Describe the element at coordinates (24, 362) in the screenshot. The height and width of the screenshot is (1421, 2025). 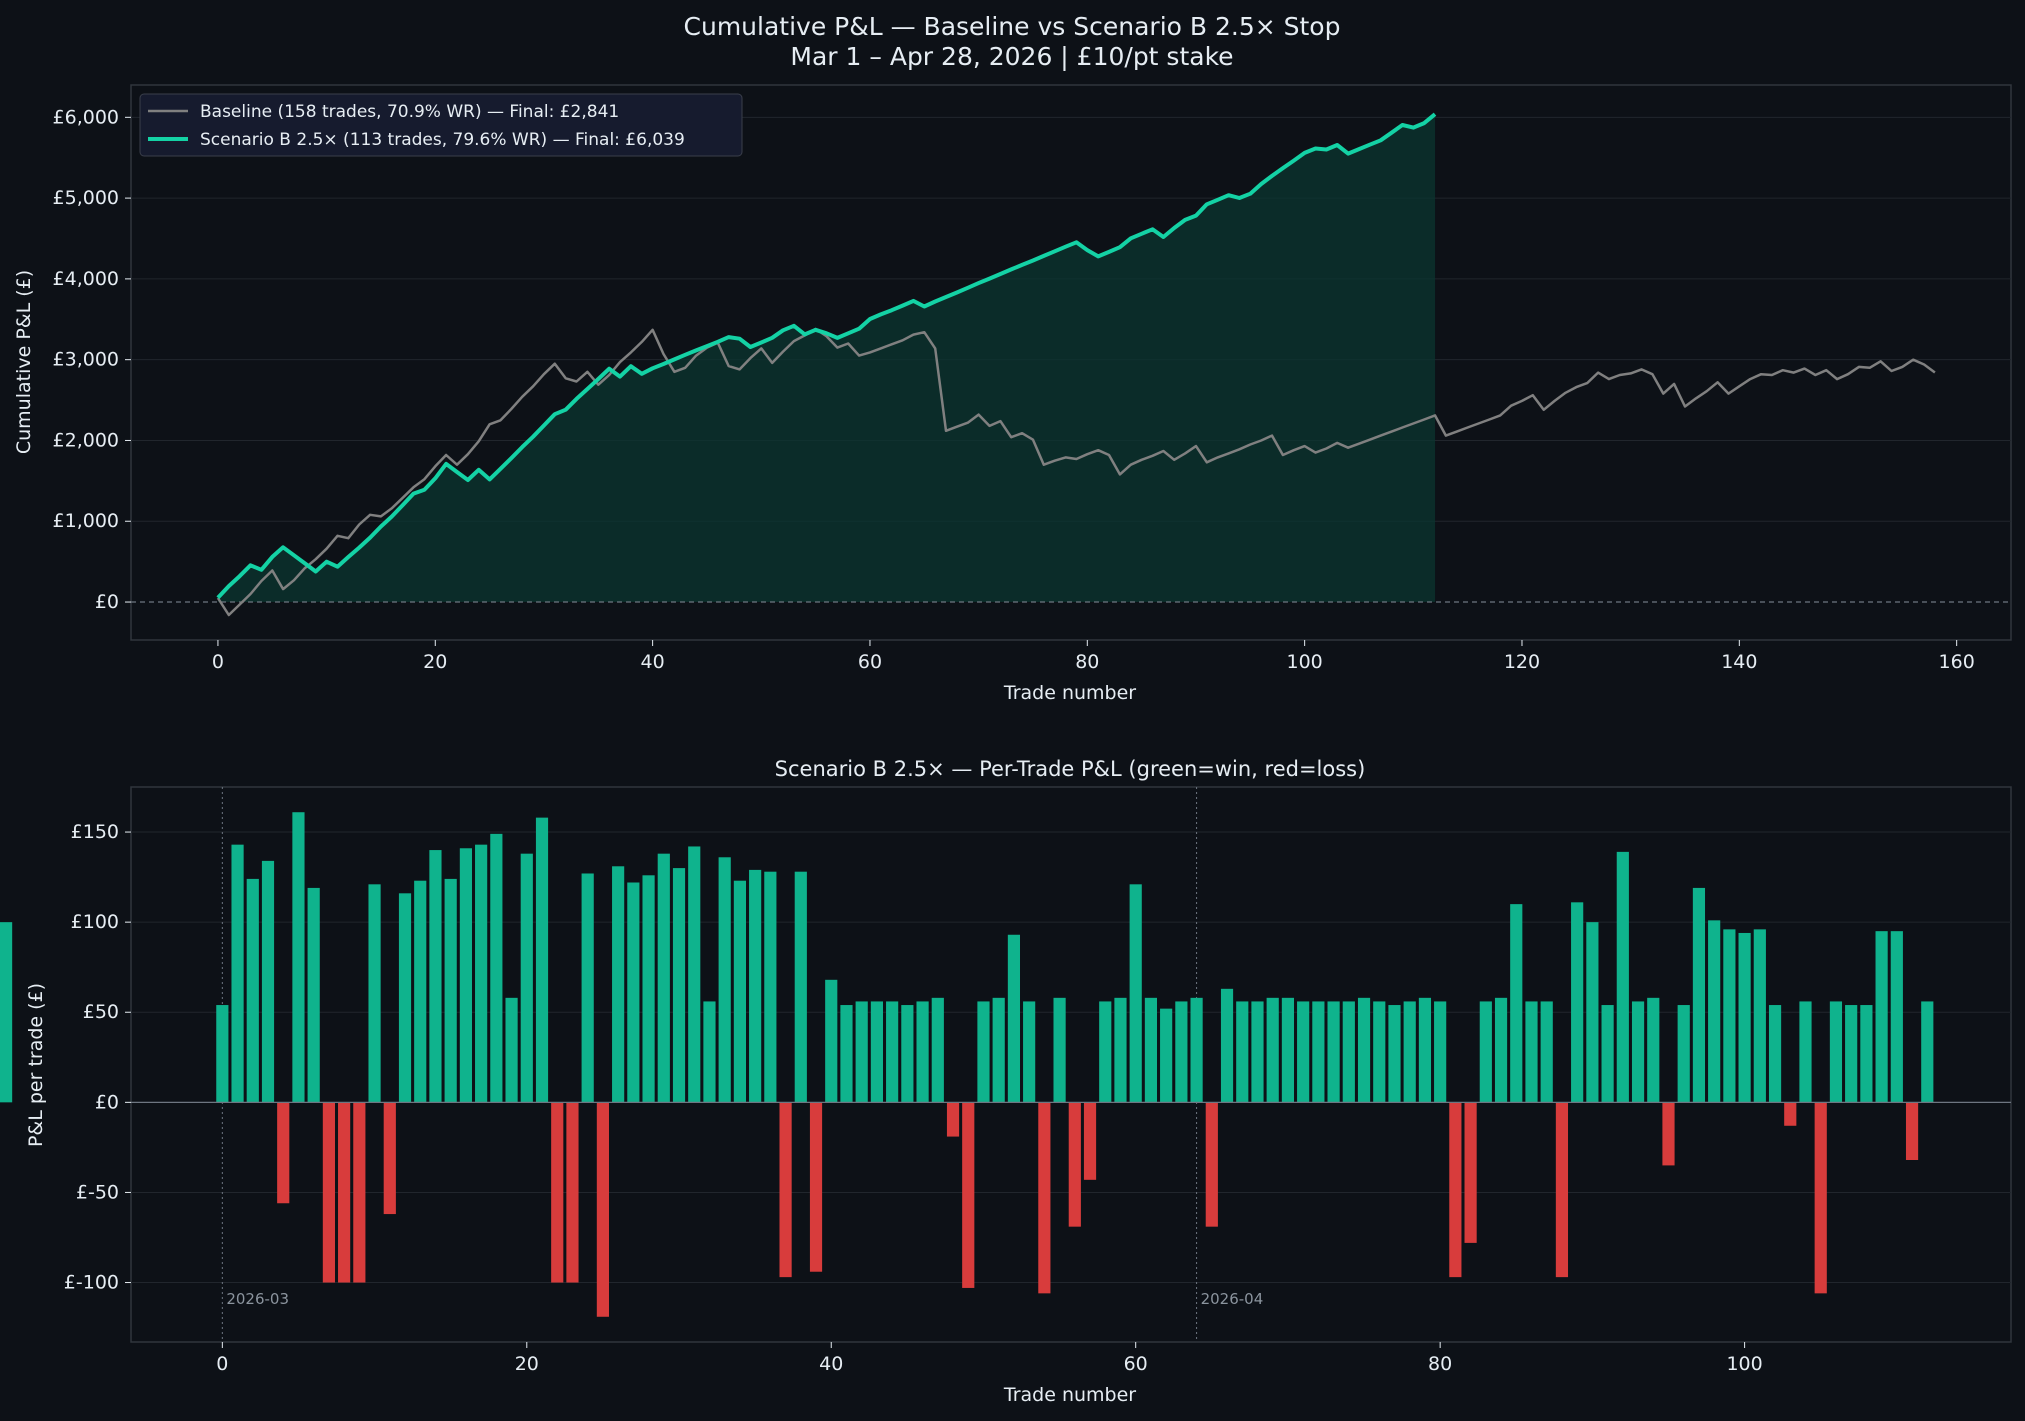
I see `cumulative-y-axis-label: Cumulative P&L (£)` at that location.